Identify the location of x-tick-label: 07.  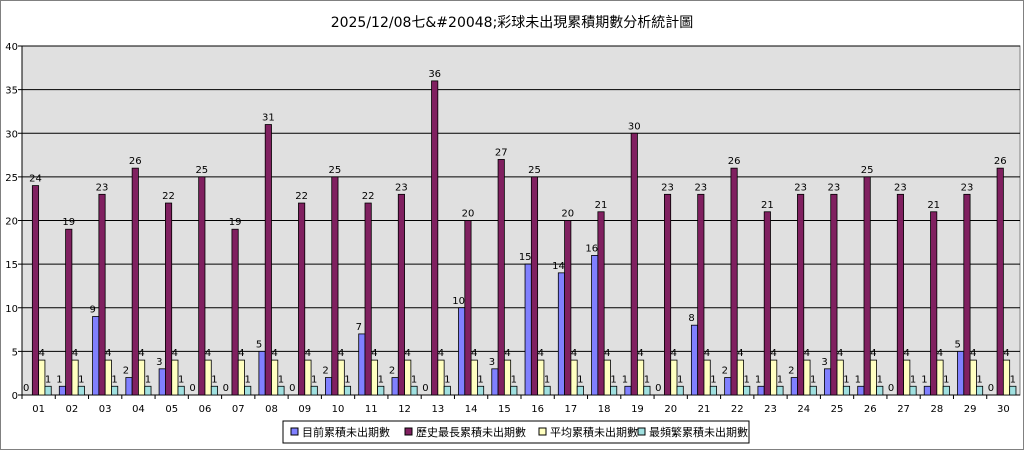
(238, 409).